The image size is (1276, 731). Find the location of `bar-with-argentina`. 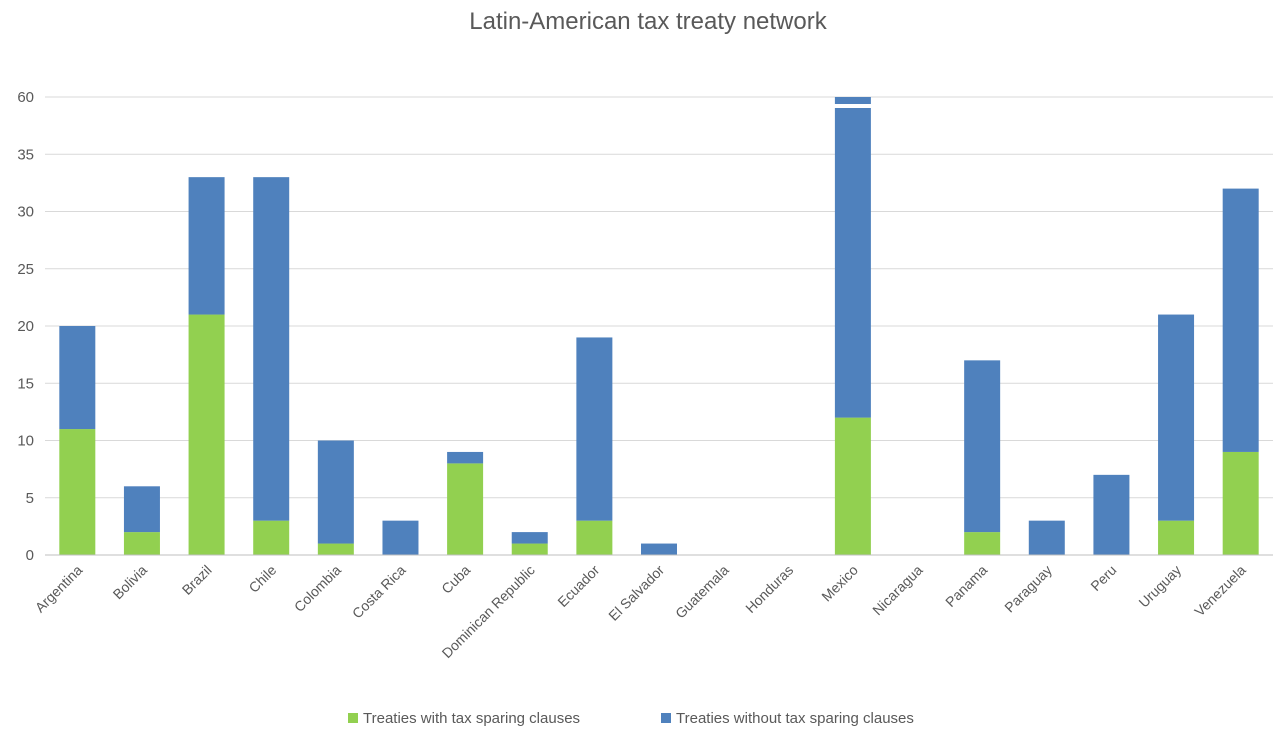

bar-with-argentina is located at coordinates (77, 492).